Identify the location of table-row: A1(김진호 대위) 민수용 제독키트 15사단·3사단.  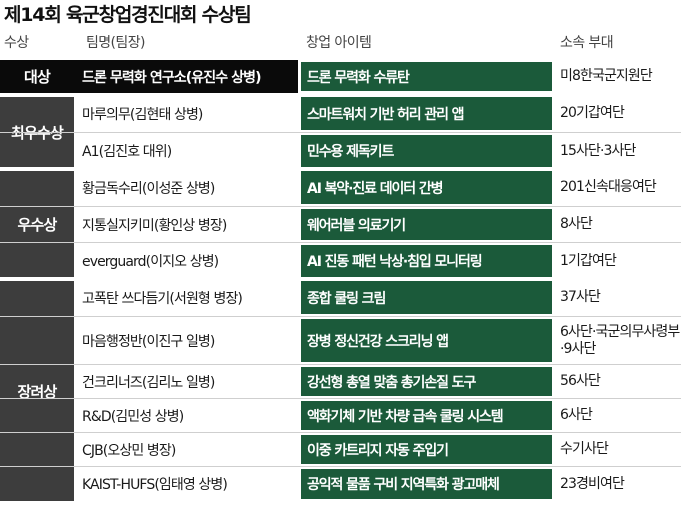
(340, 150).